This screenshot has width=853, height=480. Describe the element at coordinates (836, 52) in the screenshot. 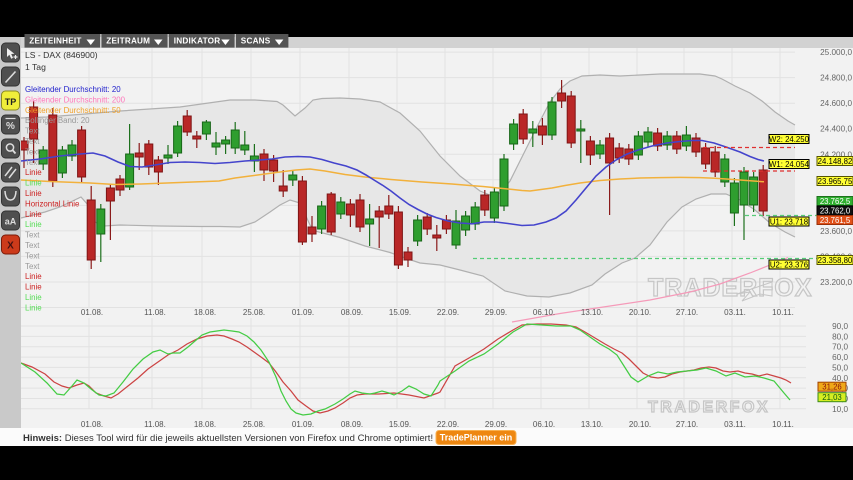

I see `svg-text: 25.000,0` at that location.